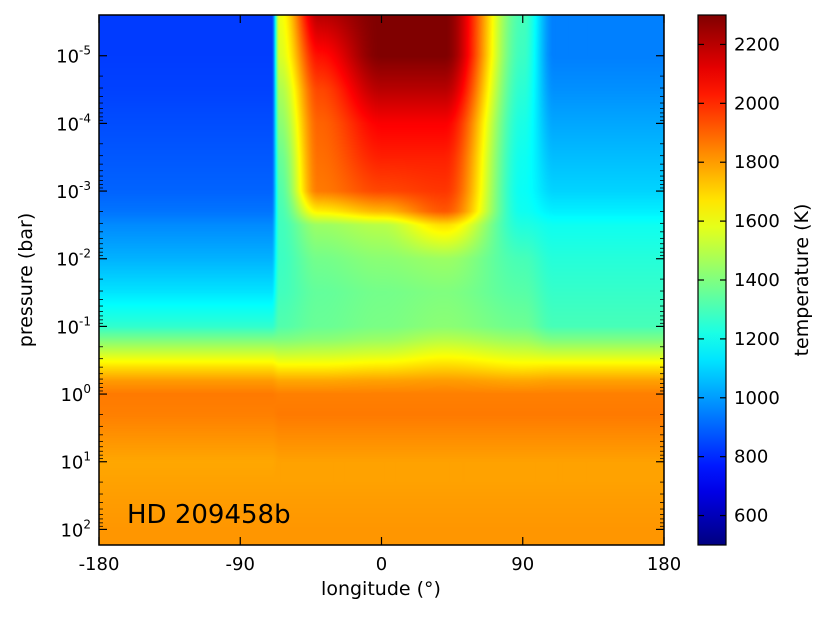  What do you see at coordinates (757, 44) in the screenshot?
I see `colorbar-tick-label: 2200` at bounding box center [757, 44].